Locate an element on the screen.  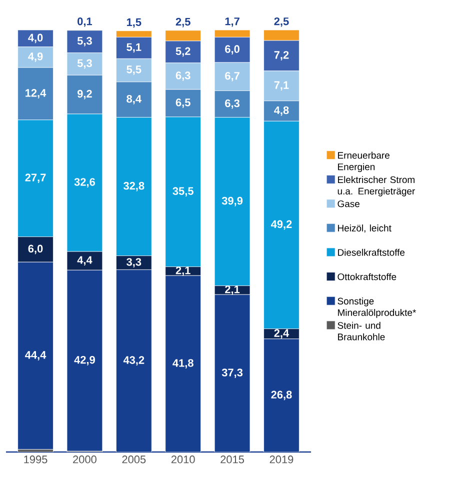
legend-label: Dieselkraftstoffe is located at coordinates (371, 252).